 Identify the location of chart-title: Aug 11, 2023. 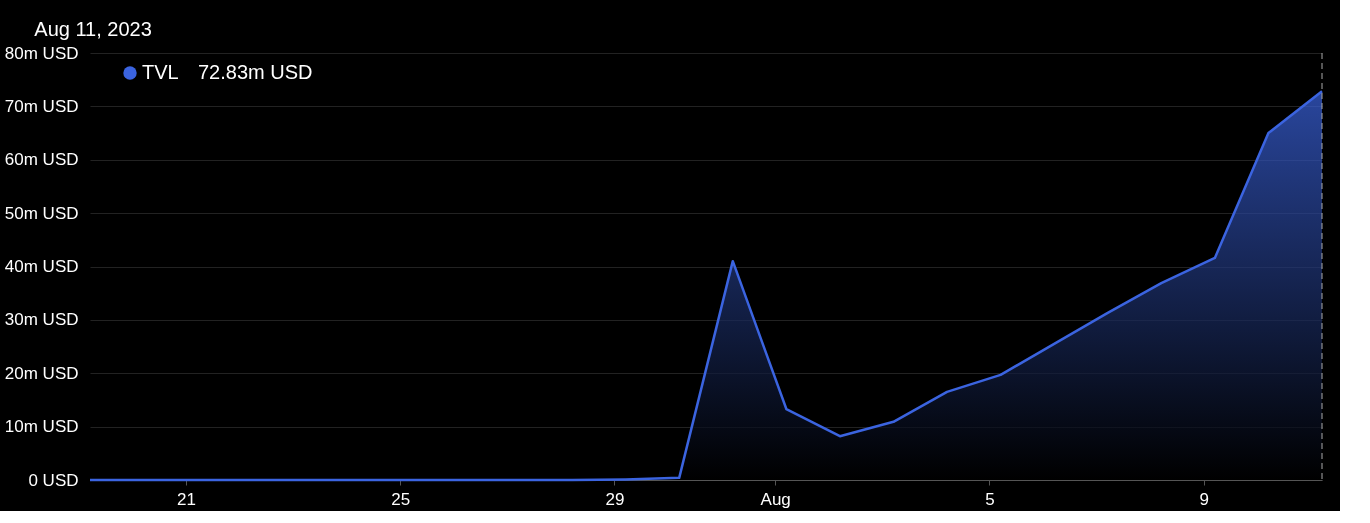
(93, 29).